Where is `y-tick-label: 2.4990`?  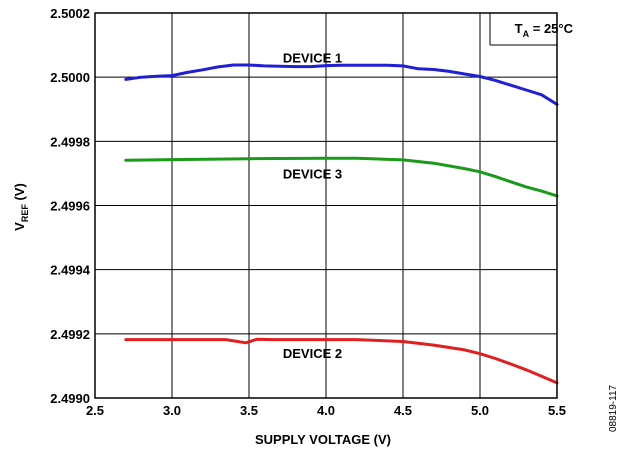 y-tick-label: 2.4990 is located at coordinates (70, 398).